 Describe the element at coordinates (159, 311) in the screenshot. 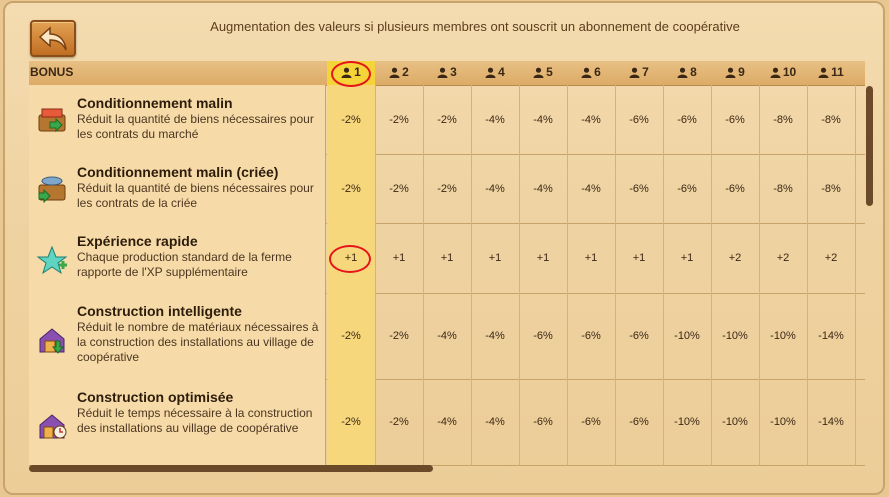

I see `bonus-title: Construction intelligente` at that location.